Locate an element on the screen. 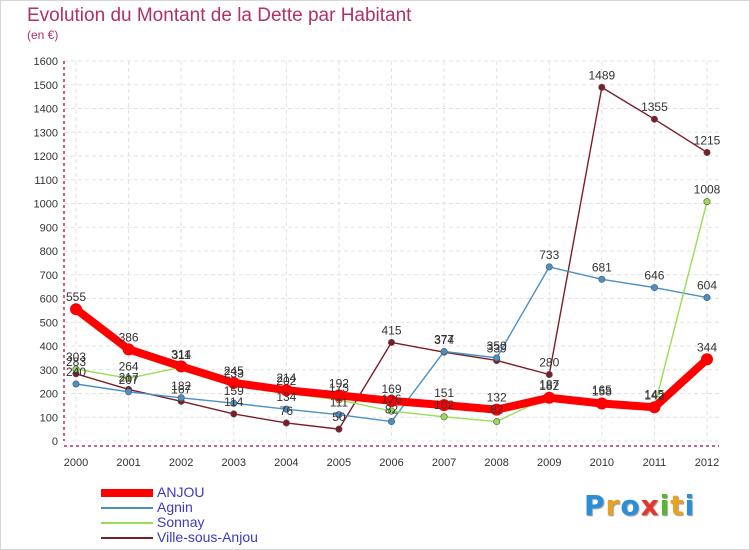  data-label: 169 is located at coordinates (391, 389).